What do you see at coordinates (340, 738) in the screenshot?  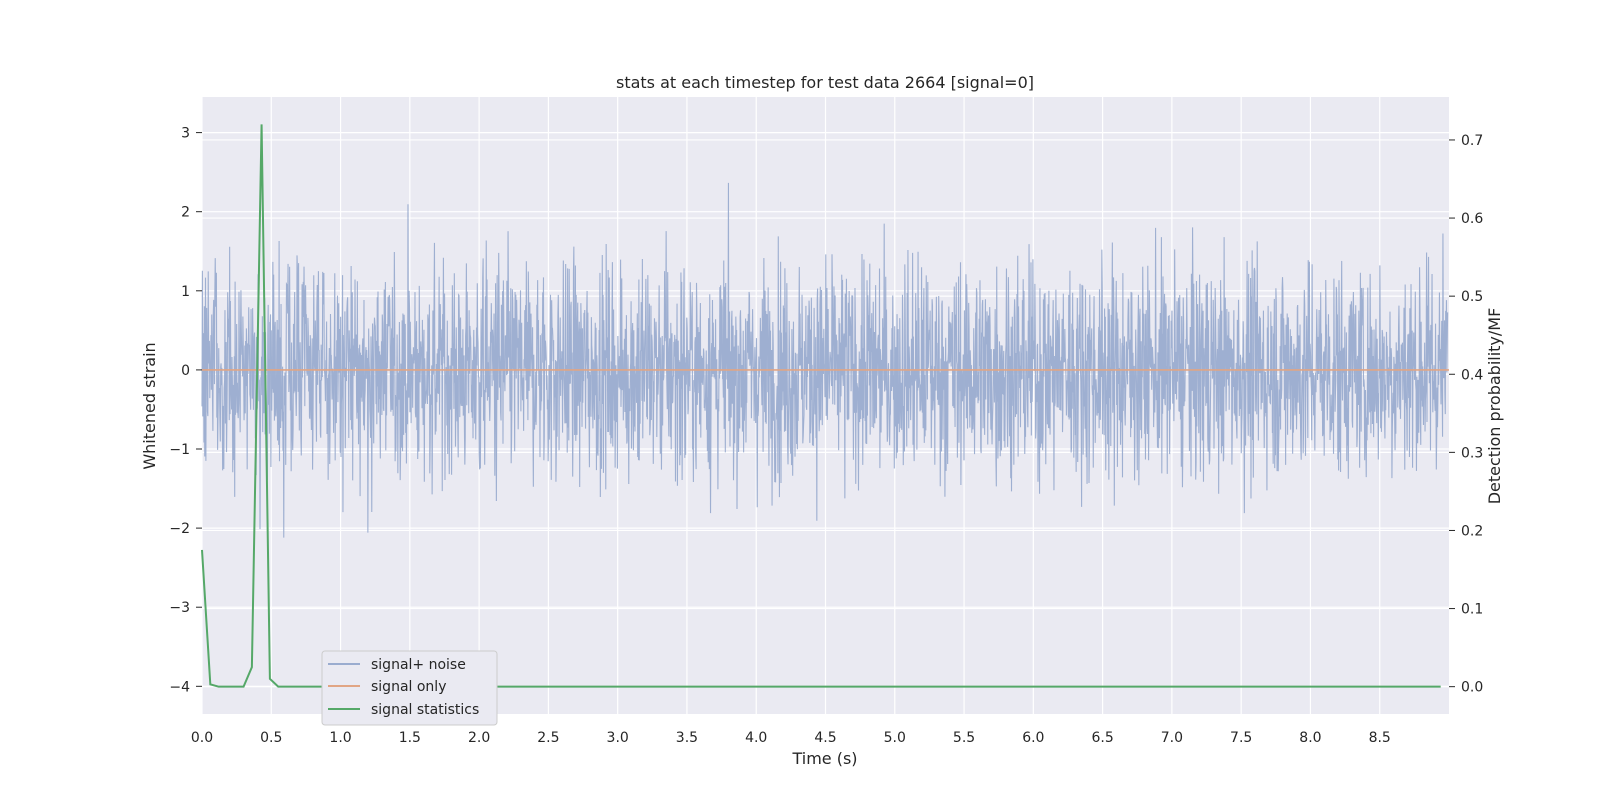 I see `x-tick-label: 1.0` at bounding box center [340, 738].